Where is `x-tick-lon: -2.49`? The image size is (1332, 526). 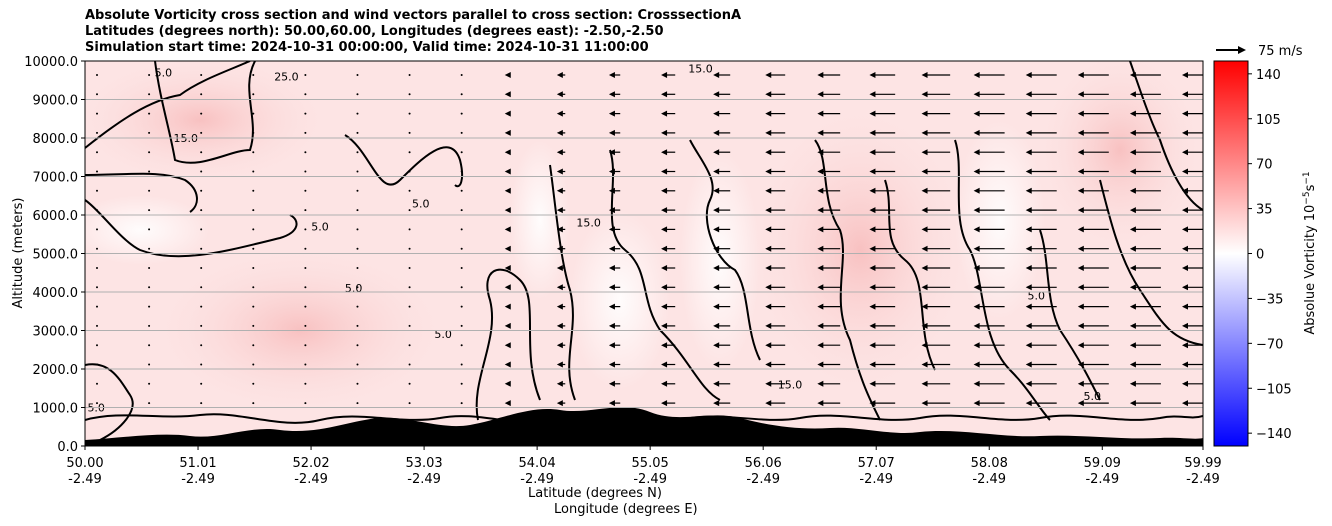 x-tick-lon: -2.49 is located at coordinates (763, 479).